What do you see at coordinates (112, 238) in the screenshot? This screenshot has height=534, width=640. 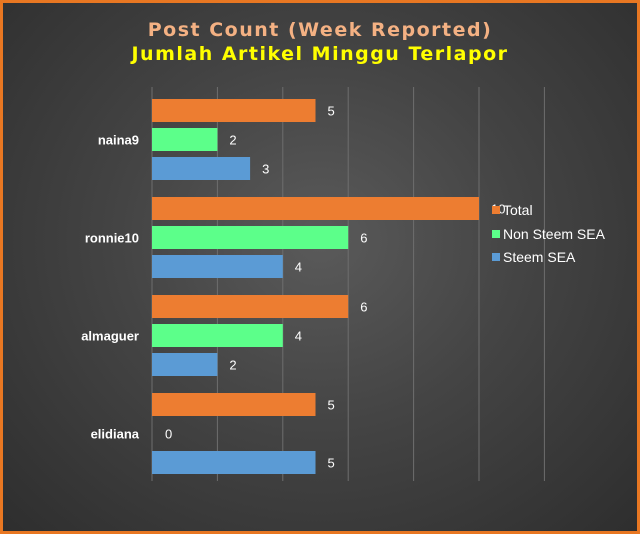 I see `category-label: ronnie10` at bounding box center [112, 238].